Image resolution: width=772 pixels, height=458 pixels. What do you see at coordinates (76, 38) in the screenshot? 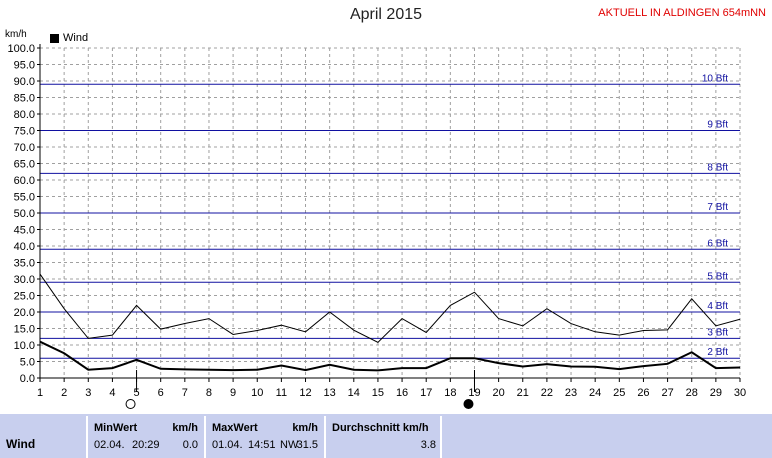
I see `legend-label: Wind` at bounding box center [76, 38].